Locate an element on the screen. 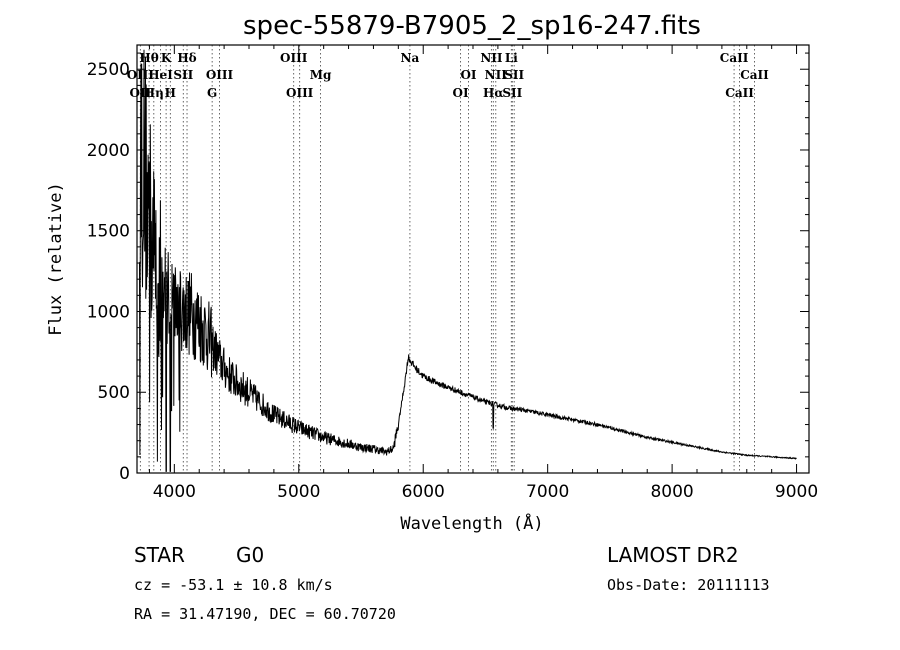 The image size is (900, 650). y-tick-label: 1500 is located at coordinates (108, 232).